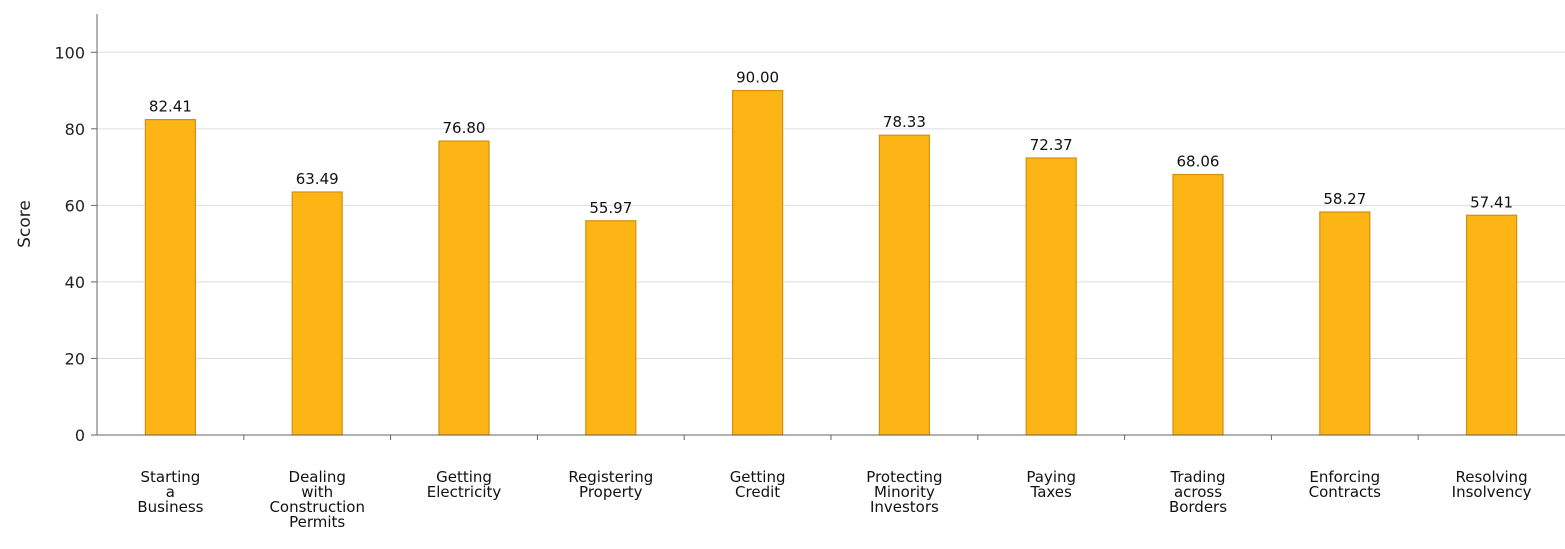  I want to click on bar-value-label: 76.80, so click(464, 128).